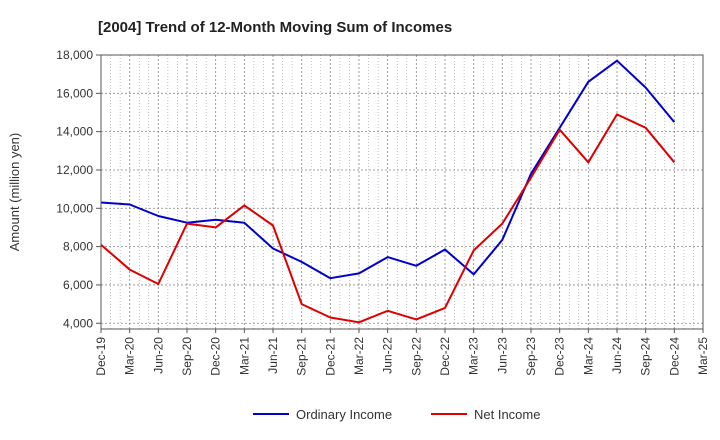  What do you see at coordinates (74, 55) in the screenshot?
I see `y-tick-label: 18,000` at bounding box center [74, 55].